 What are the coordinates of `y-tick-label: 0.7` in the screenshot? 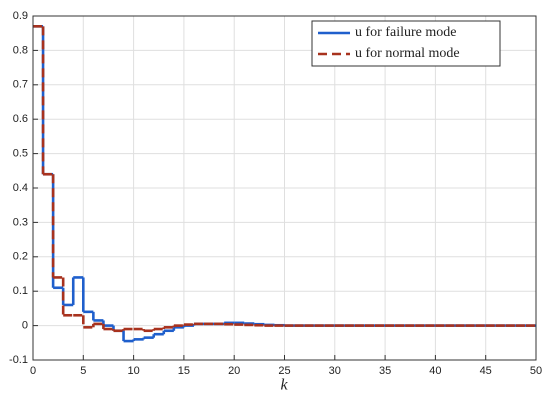 It's located at (20, 85).